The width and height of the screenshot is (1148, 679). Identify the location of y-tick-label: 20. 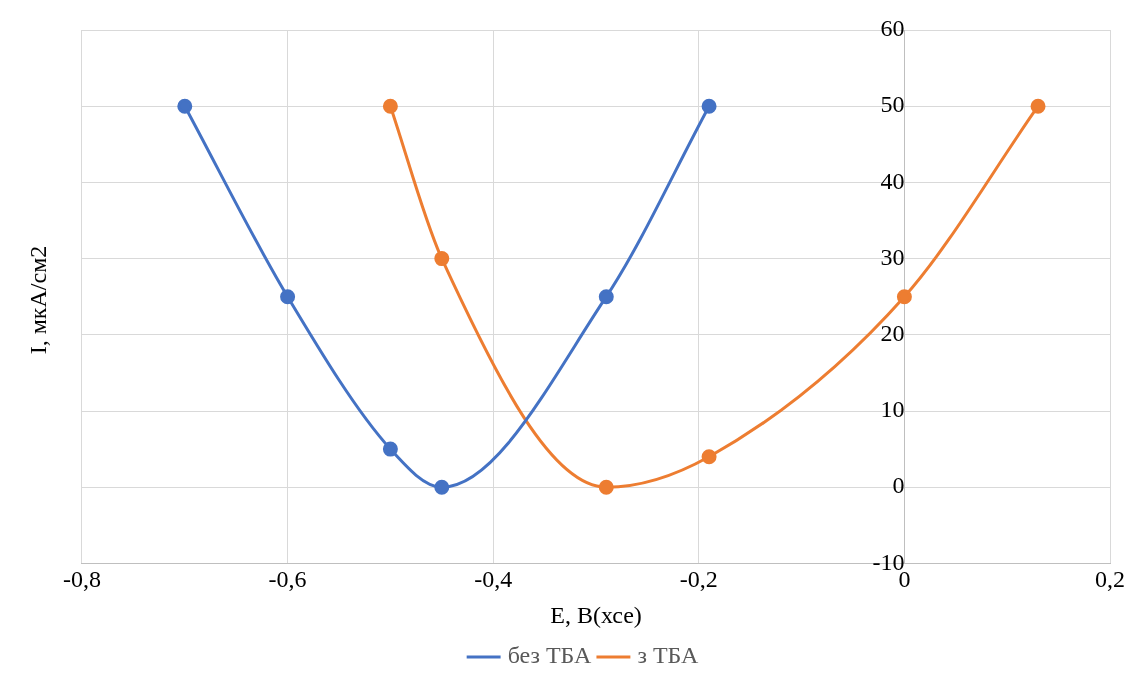
(892, 333).